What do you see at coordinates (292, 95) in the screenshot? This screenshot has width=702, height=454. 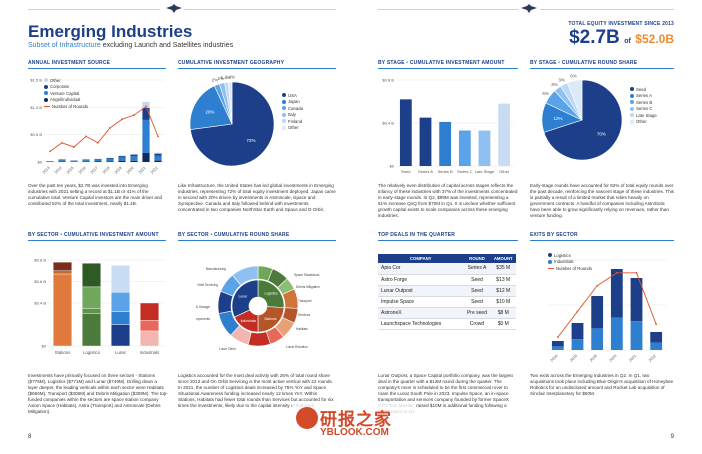 I see `geo-legend-label: USA` at bounding box center [292, 95].